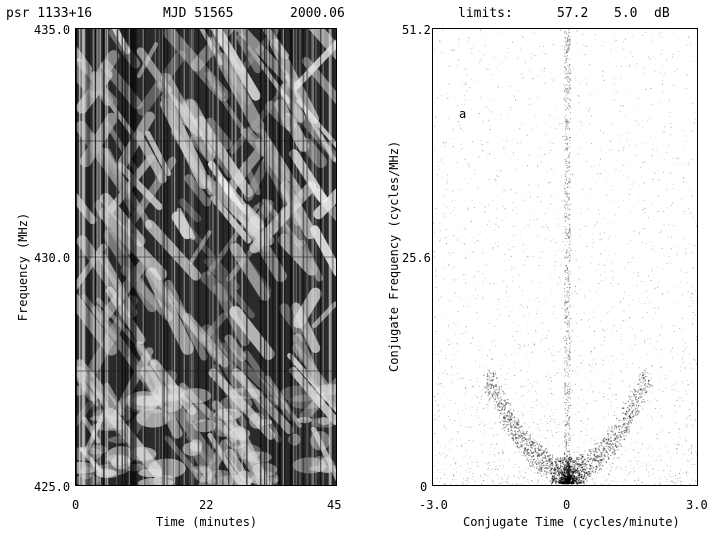 The height and width of the screenshot is (540, 720). I want to click on limits-label: limits:, so click(485, 13).